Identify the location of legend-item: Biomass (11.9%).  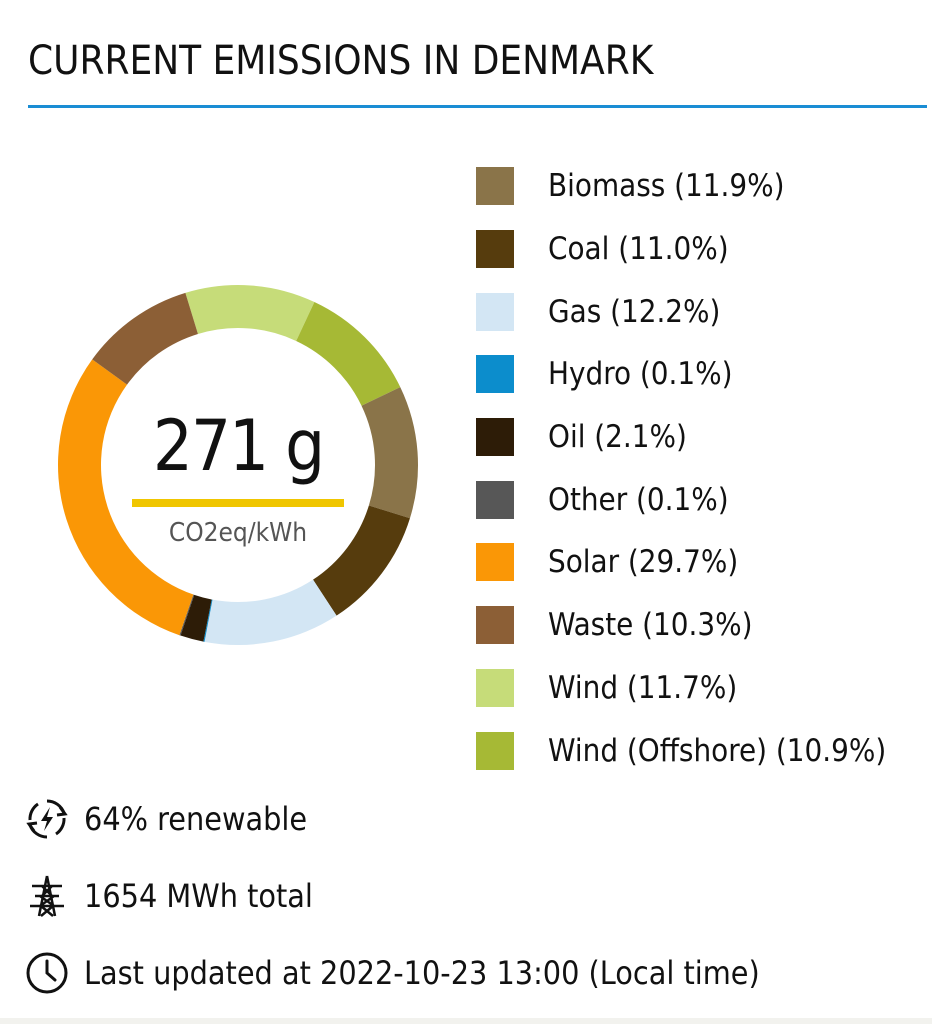
(681, 186).